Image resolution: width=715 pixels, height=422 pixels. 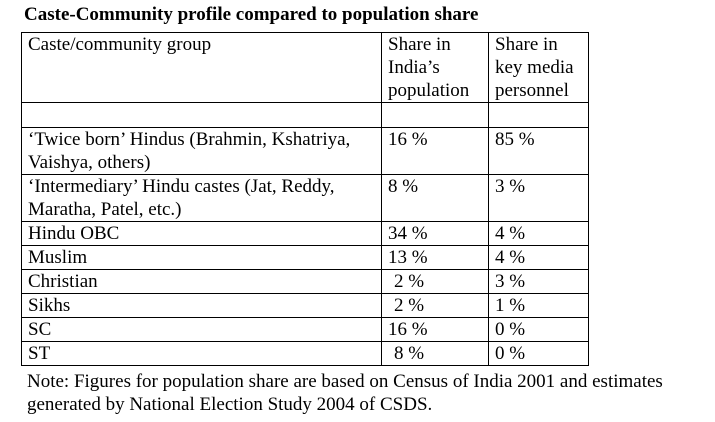 I want to click on group-cell: SC, so click(x=201, y=329).